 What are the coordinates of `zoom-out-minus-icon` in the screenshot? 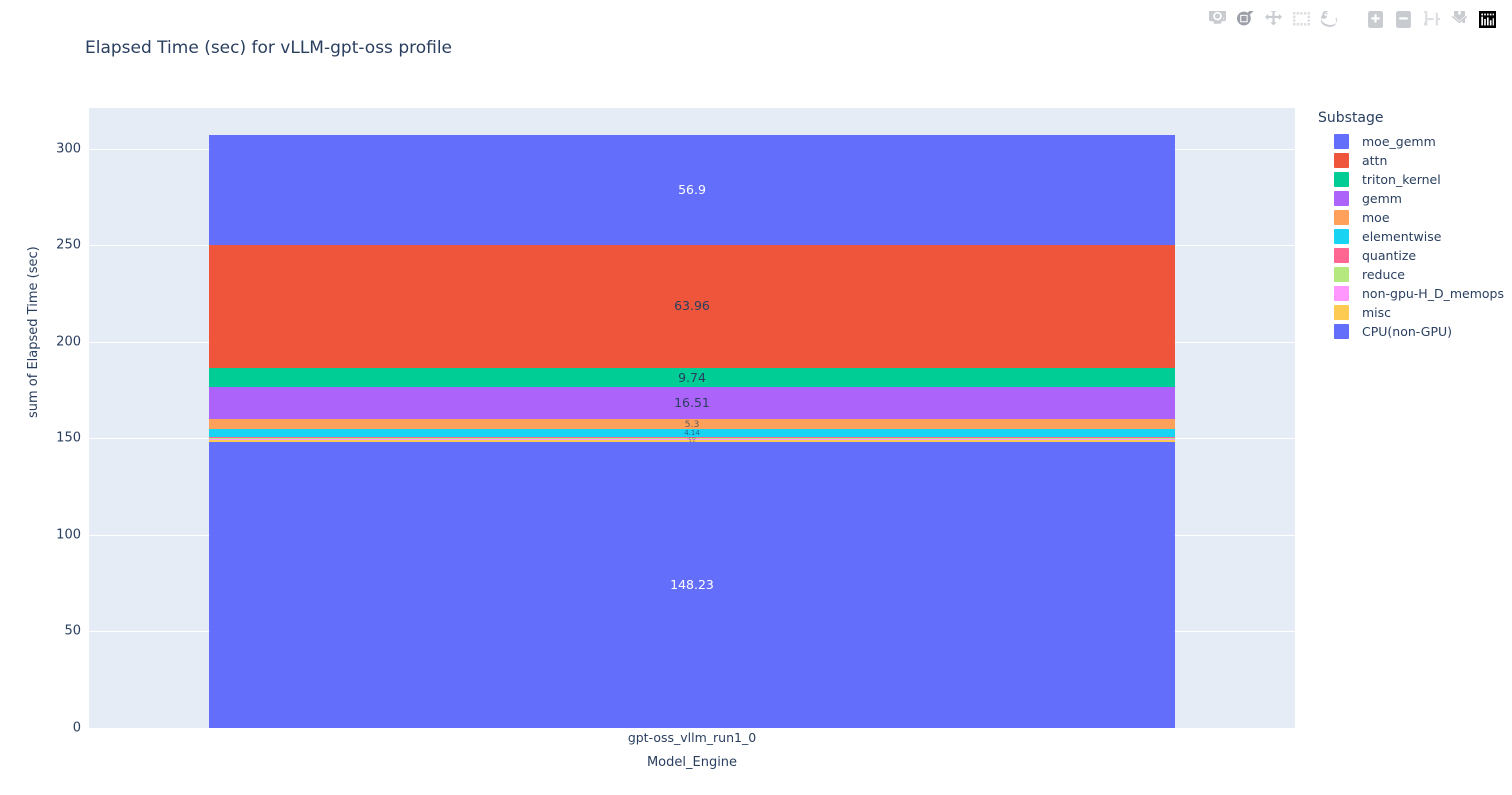 It's located at (1403, 19).